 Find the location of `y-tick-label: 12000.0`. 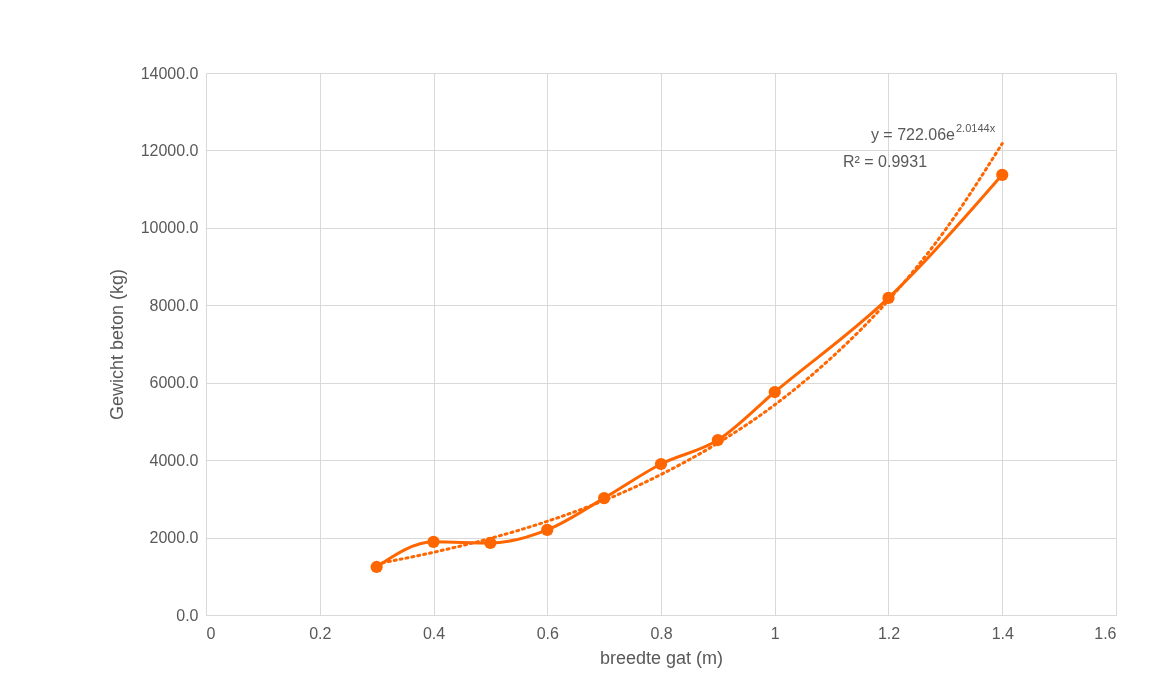

y-tick-label: 12000.0 is located at coordinates (169, 150).